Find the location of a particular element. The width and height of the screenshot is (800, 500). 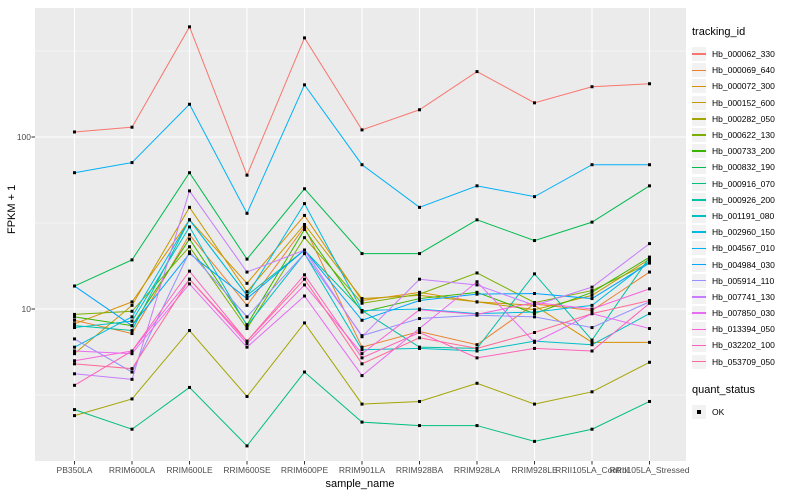

legend-entry-label: Hb_004984_030 is located at coordinates (743, 264).